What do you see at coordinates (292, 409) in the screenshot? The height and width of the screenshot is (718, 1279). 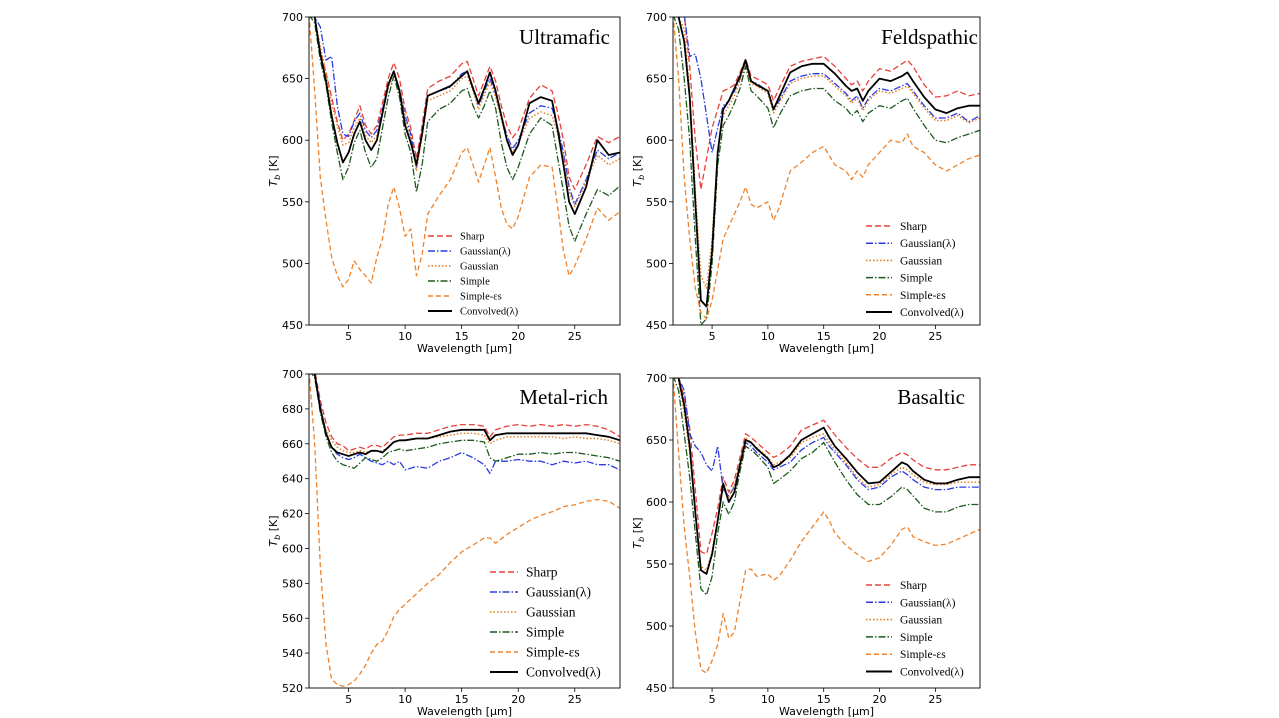 I see `y-tick-label: 680` at bounding box center [292, 409].